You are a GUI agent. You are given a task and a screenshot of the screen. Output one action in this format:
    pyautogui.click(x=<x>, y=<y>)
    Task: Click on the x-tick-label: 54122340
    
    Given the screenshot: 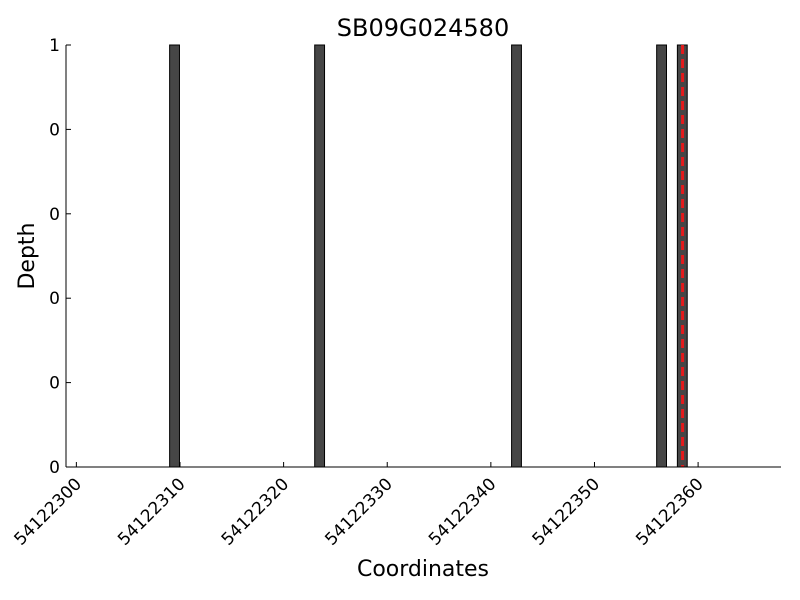 What is the action you would take?
    pyautogui.click(x=462, y=511)
    